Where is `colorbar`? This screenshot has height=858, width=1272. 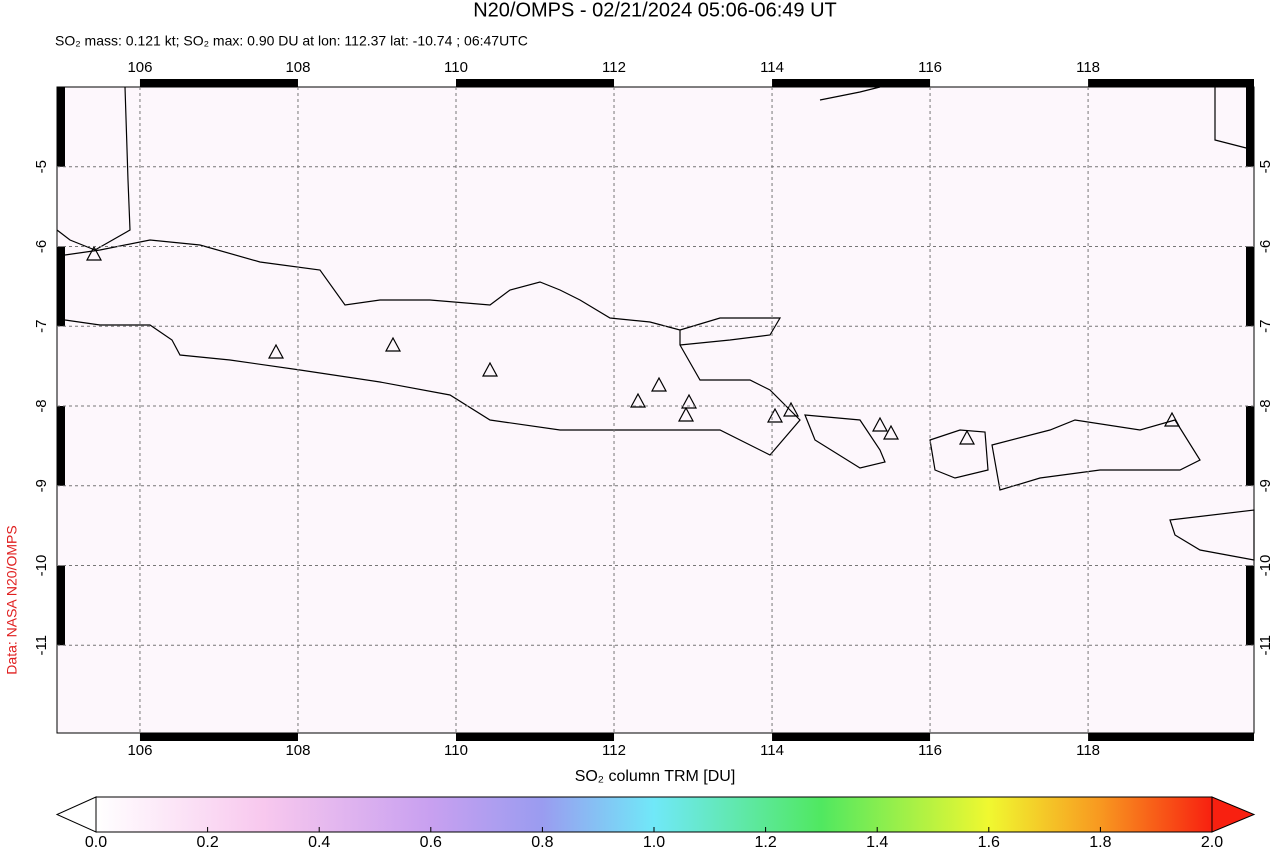
colorbar is located at coordinates (654, 814).